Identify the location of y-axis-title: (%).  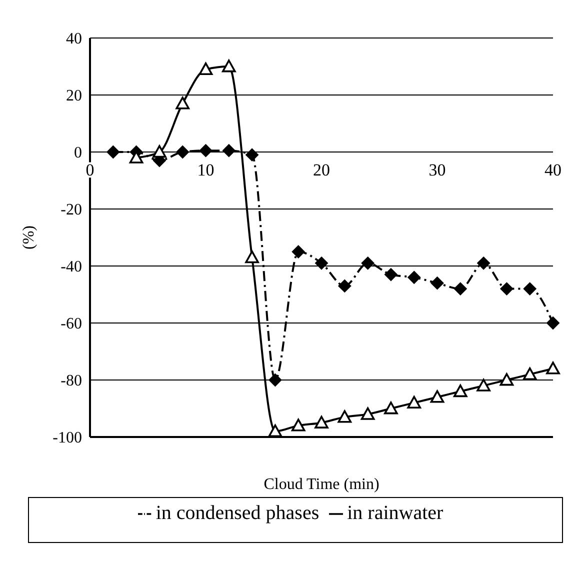
(29, 238).